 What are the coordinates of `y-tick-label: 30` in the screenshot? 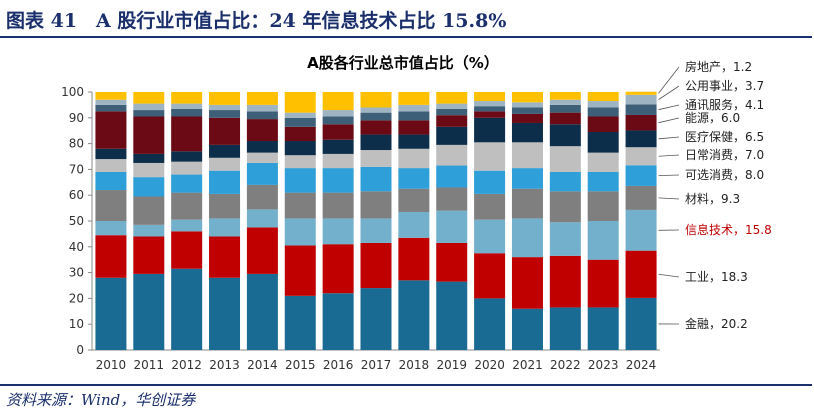 It's located at (76, 273).